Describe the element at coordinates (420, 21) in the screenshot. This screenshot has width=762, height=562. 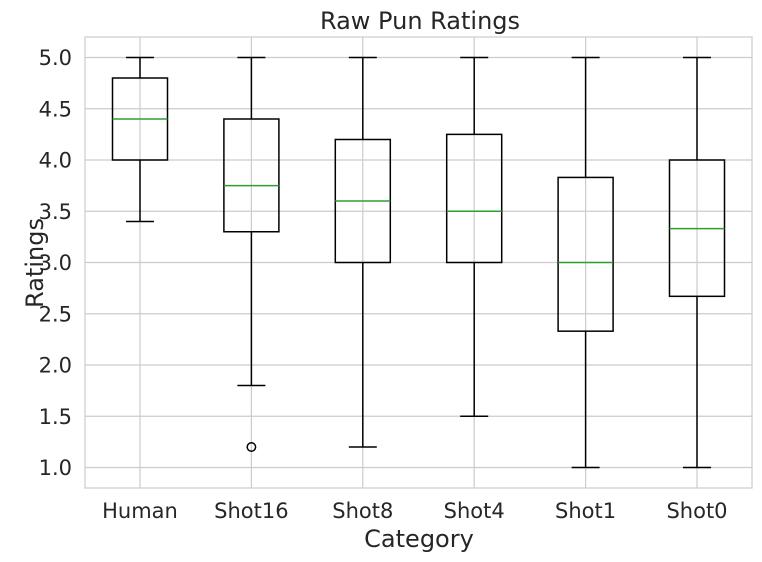
I see `chart-title: Raw Pun Ratings` at that location.